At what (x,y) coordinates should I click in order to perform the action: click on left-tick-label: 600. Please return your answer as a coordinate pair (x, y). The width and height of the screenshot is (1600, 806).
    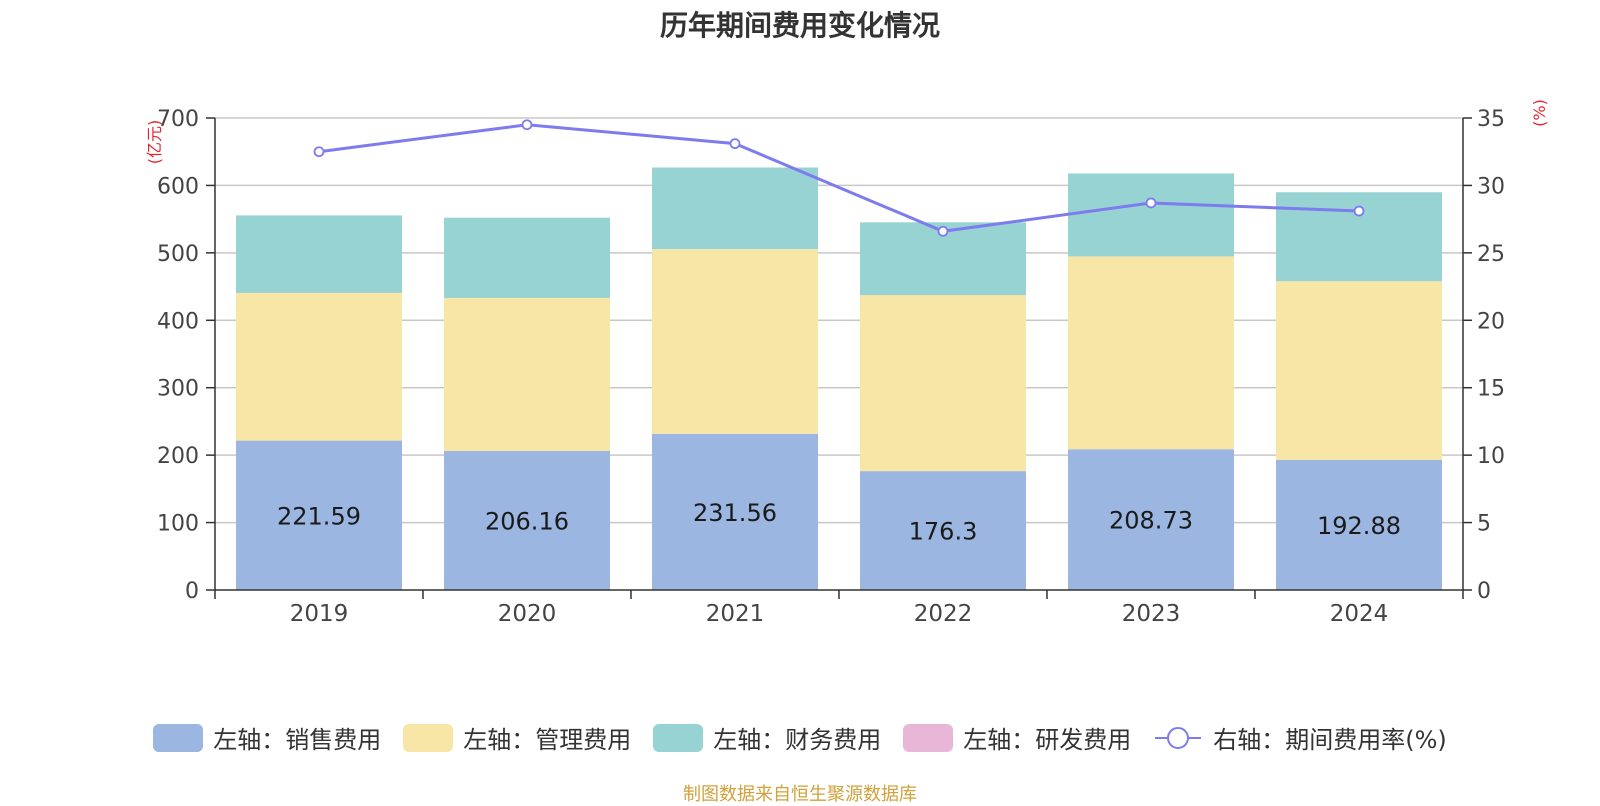
    Looking at the image, I should click on (178, 186).